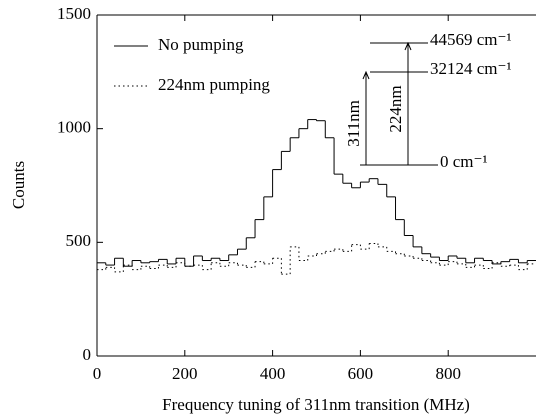  Describe the element at coordinates (214, 84) in the screenshot. I see `legend-label: 224nm pumping` at that location.